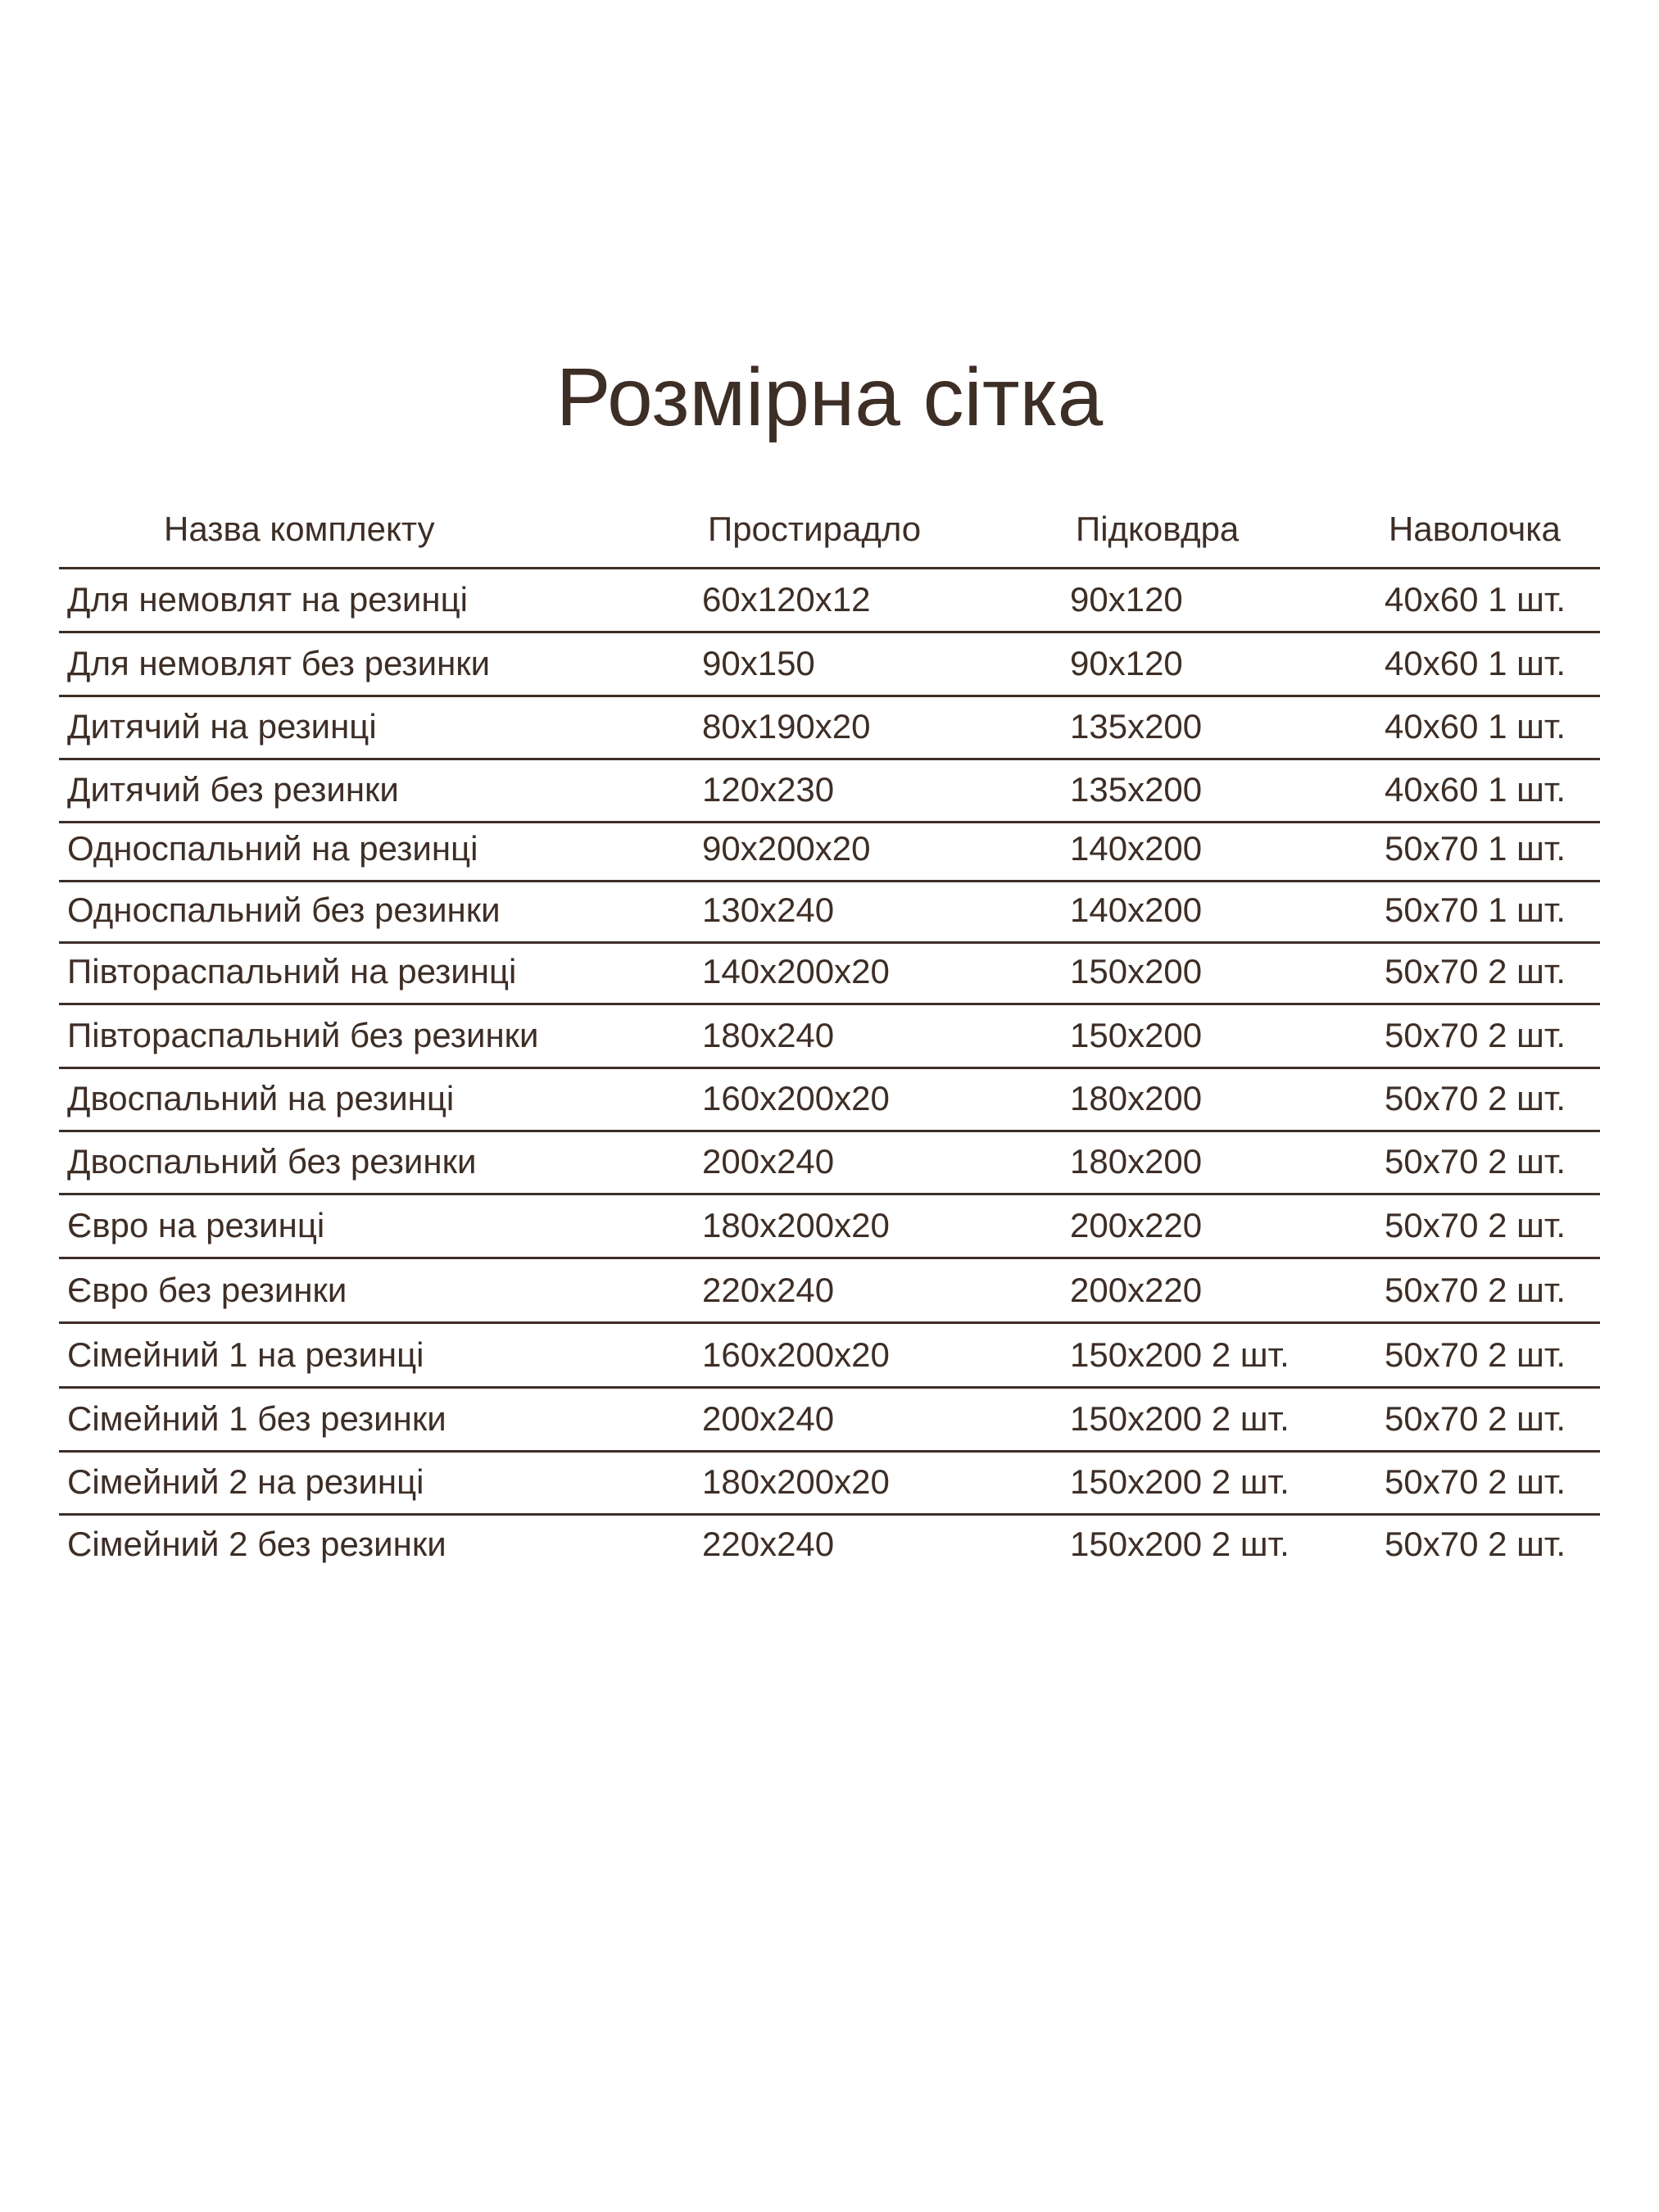 The width and height of the screenshot is (1659, 2212). What do you see at coordinates (1158, 529) in the screenshot?
I see `header-duvet-cover: Підковдра` at bounding box center [1158, 529].